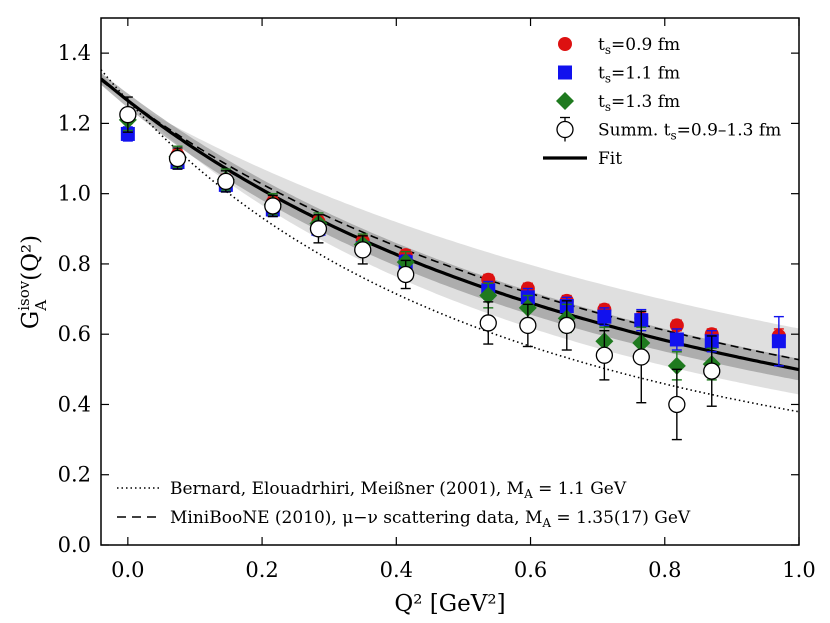 The height and width of the screenshot is (623, 830). What do you see at coordinates (74, 545) in the screenshot?
I see `y-tick-label: 0.0` at bounding box center [74, 545].